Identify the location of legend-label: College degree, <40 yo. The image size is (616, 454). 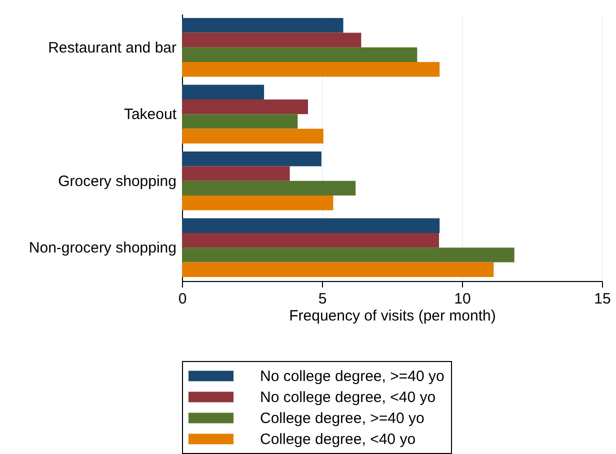
(338, 439).